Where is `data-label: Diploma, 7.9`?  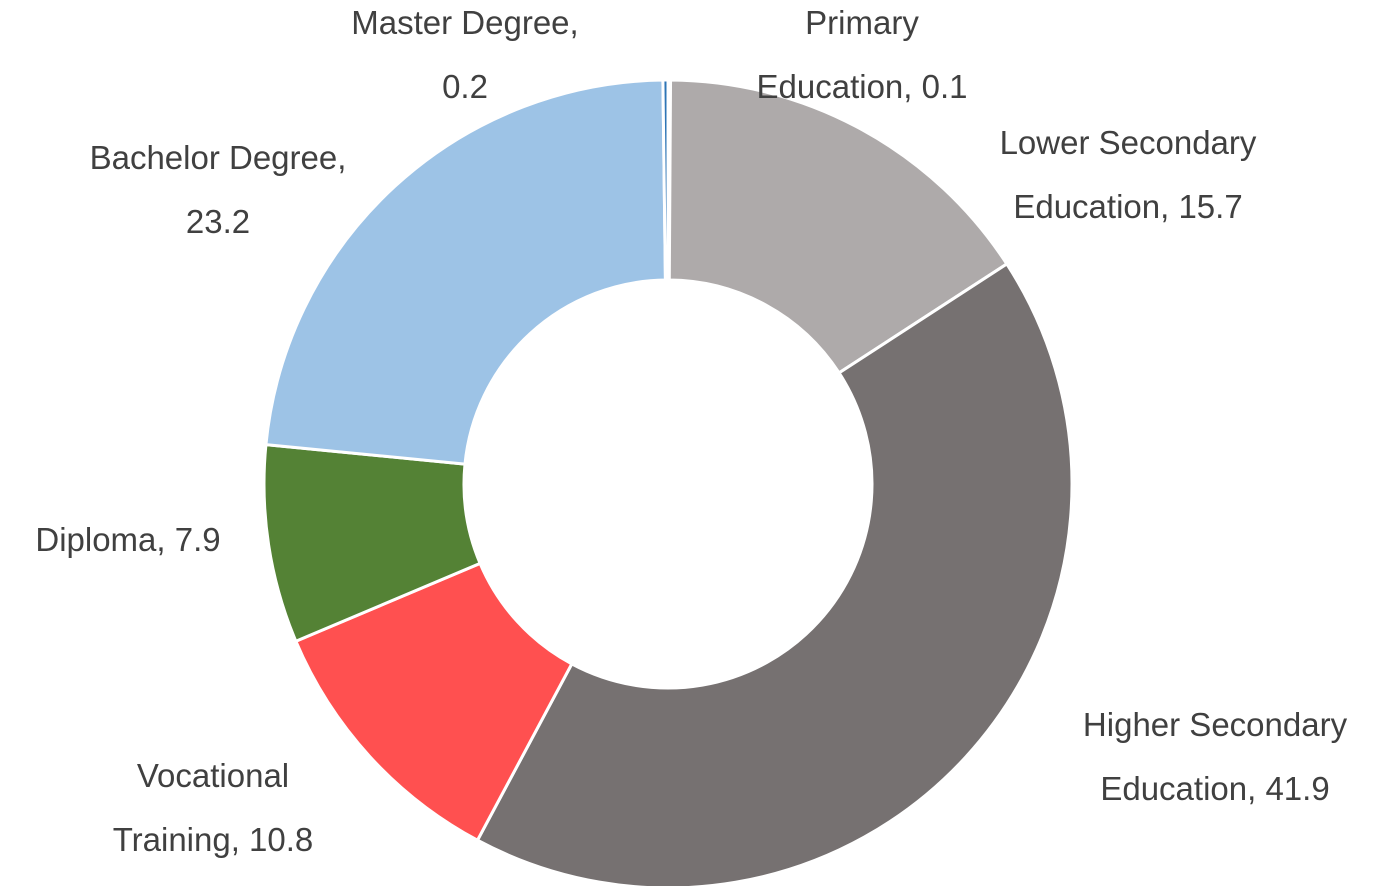 data-label: Diploma, 7.9 is located at coordinates (128, 539).